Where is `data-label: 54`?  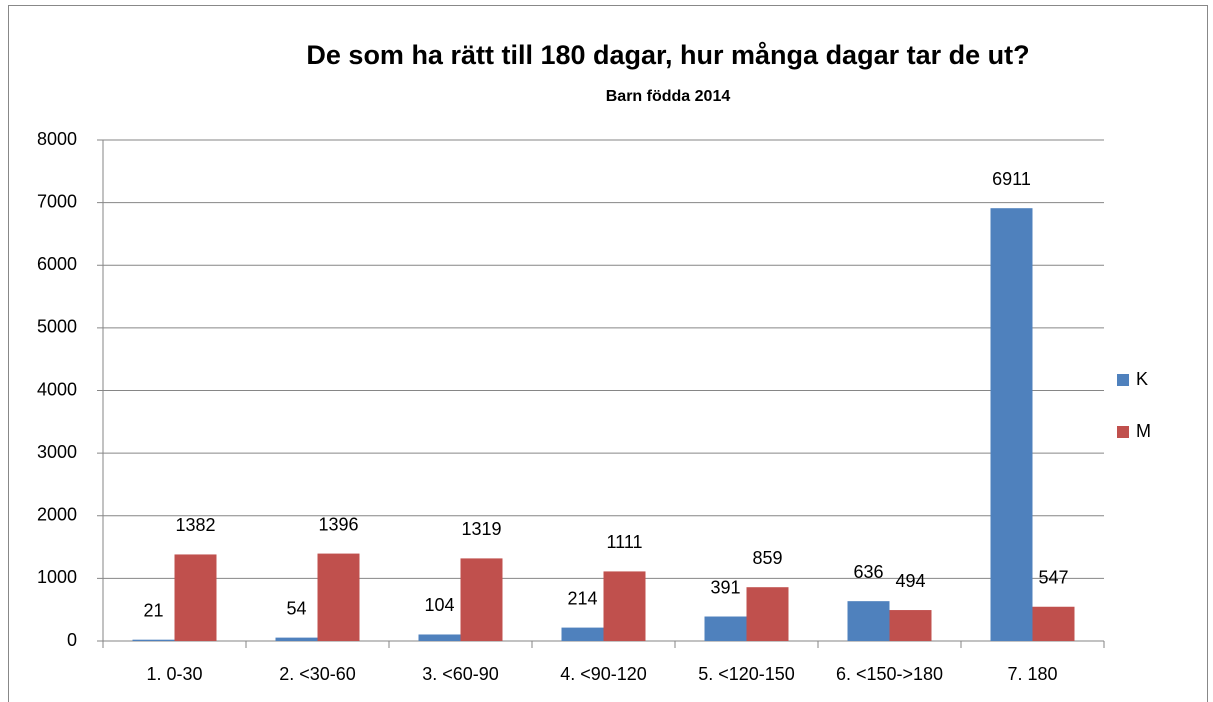
data-label: 54 is located at coordinates (296, 608).